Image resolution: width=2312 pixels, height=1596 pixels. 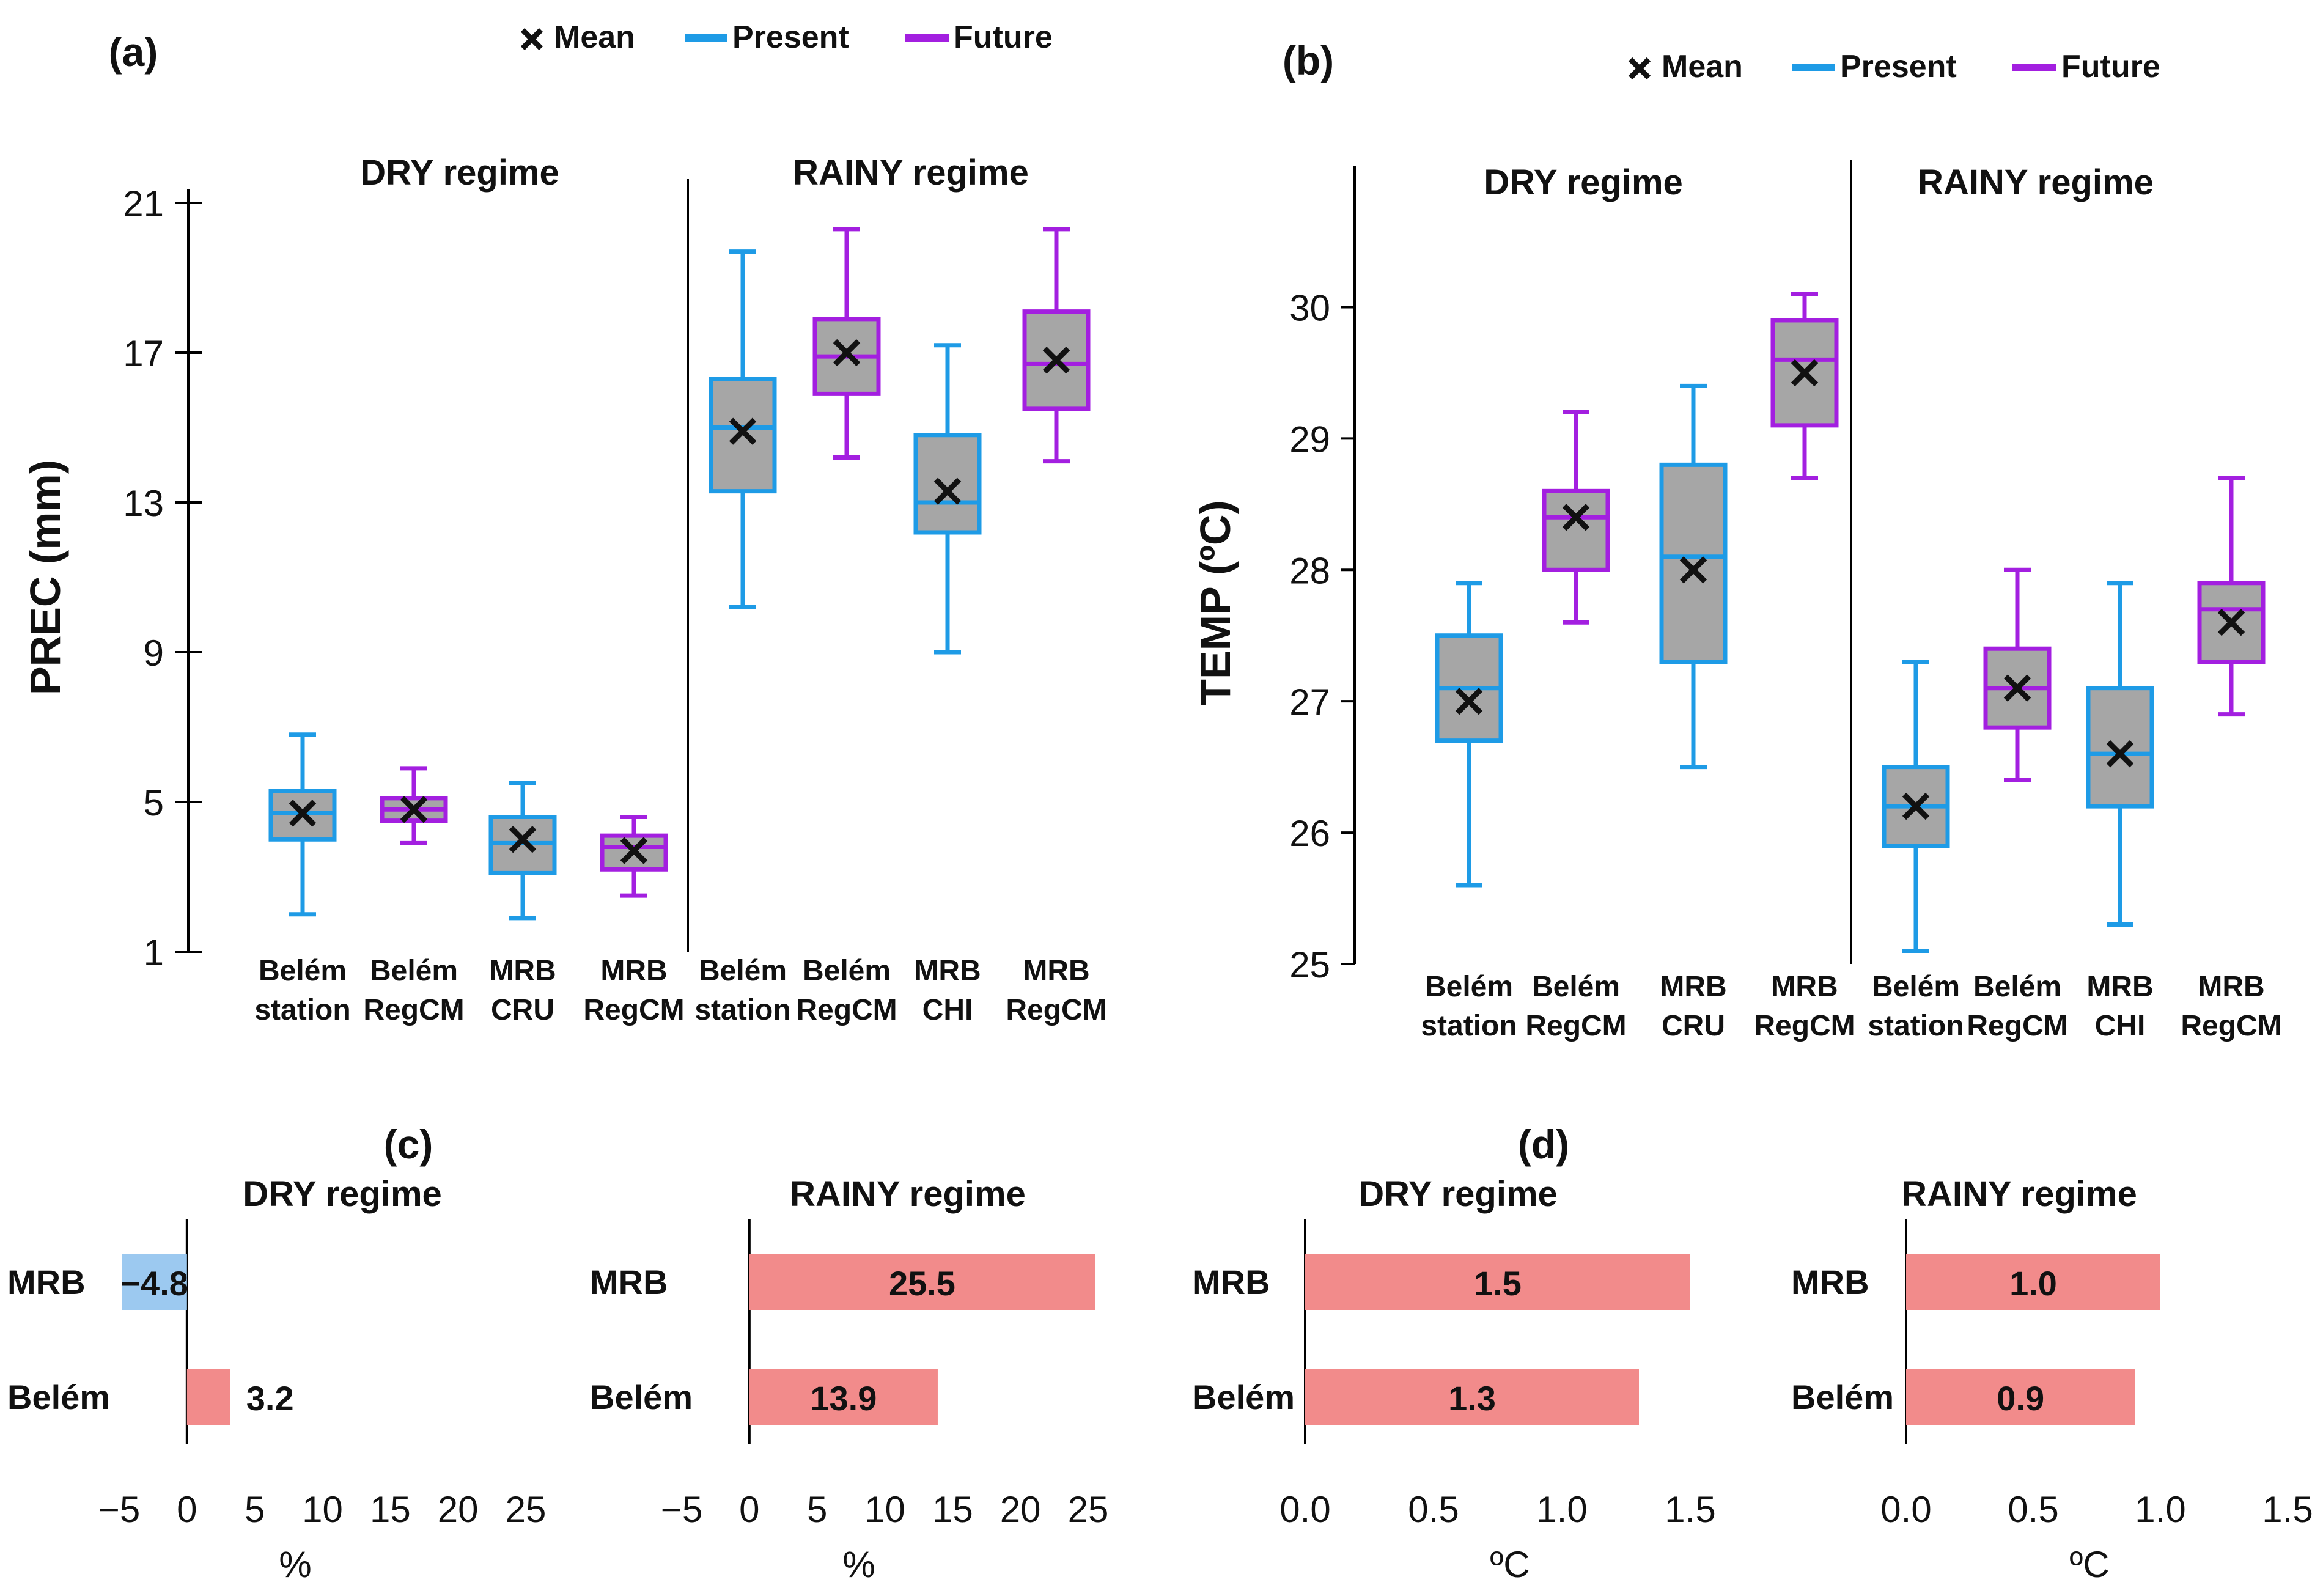 What do you see at coordinates (594, 37) in the screenshot?
I see `legend-mean-label-a: Mean` at bounding box center [594, 37].